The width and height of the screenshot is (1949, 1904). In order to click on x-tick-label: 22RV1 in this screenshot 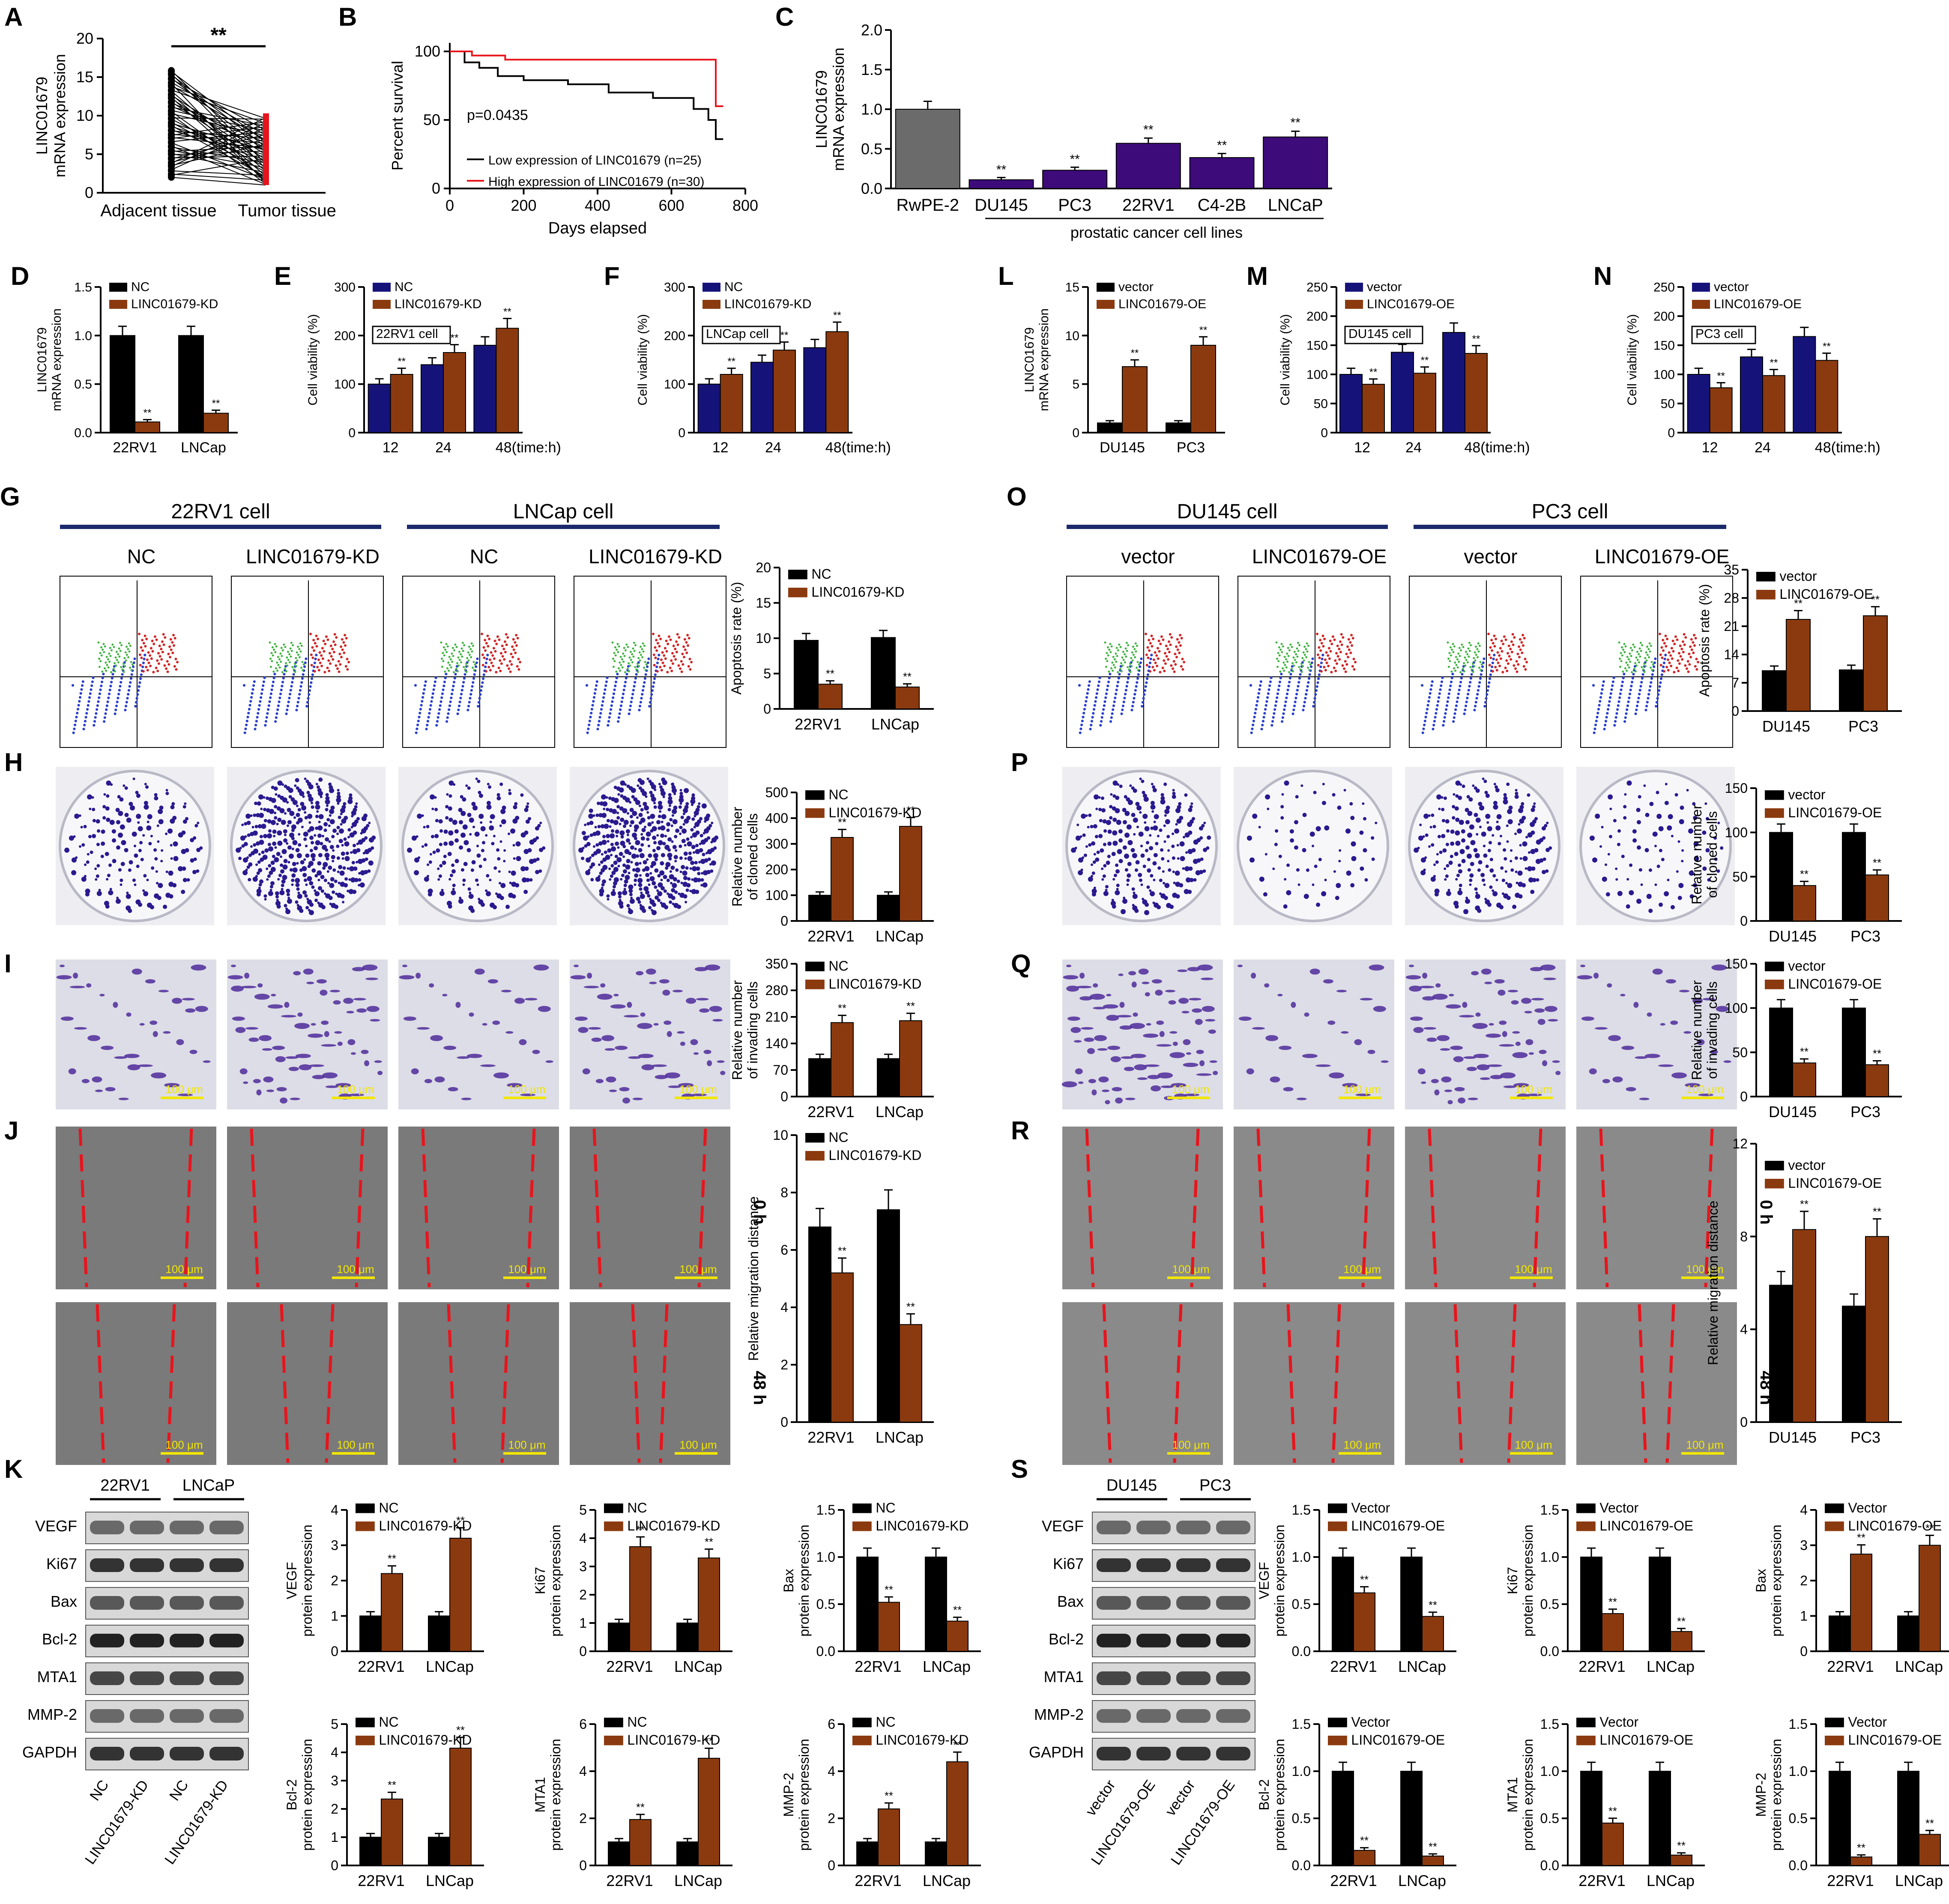, I will do `click(818, 724)`.